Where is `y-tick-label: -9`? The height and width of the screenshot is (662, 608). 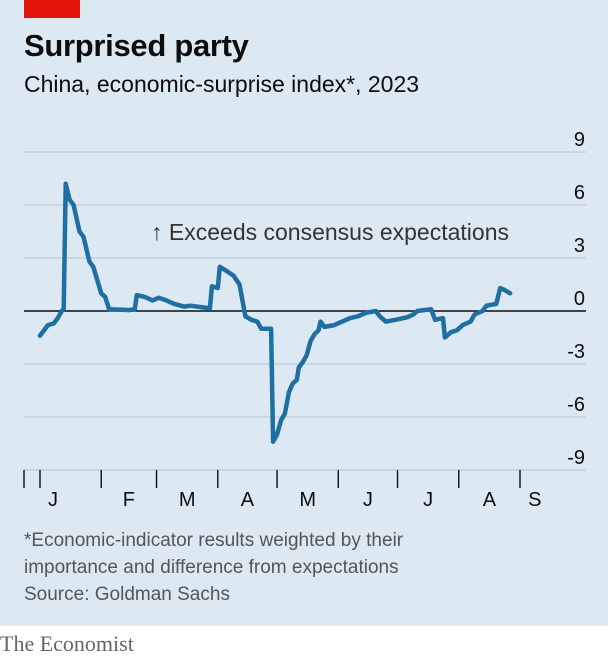
y-tick-label: -9 is located at coordinates (576, 458).